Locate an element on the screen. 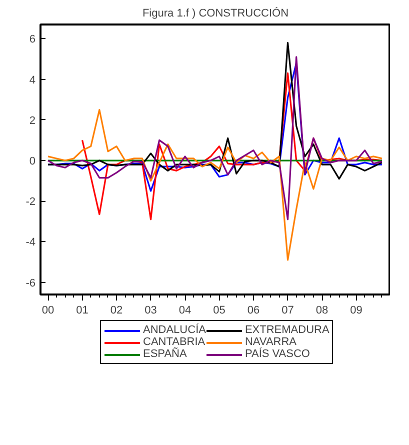 The image size is (409, 445). x-tick-label: 05 is located at coordinates (219, 310).